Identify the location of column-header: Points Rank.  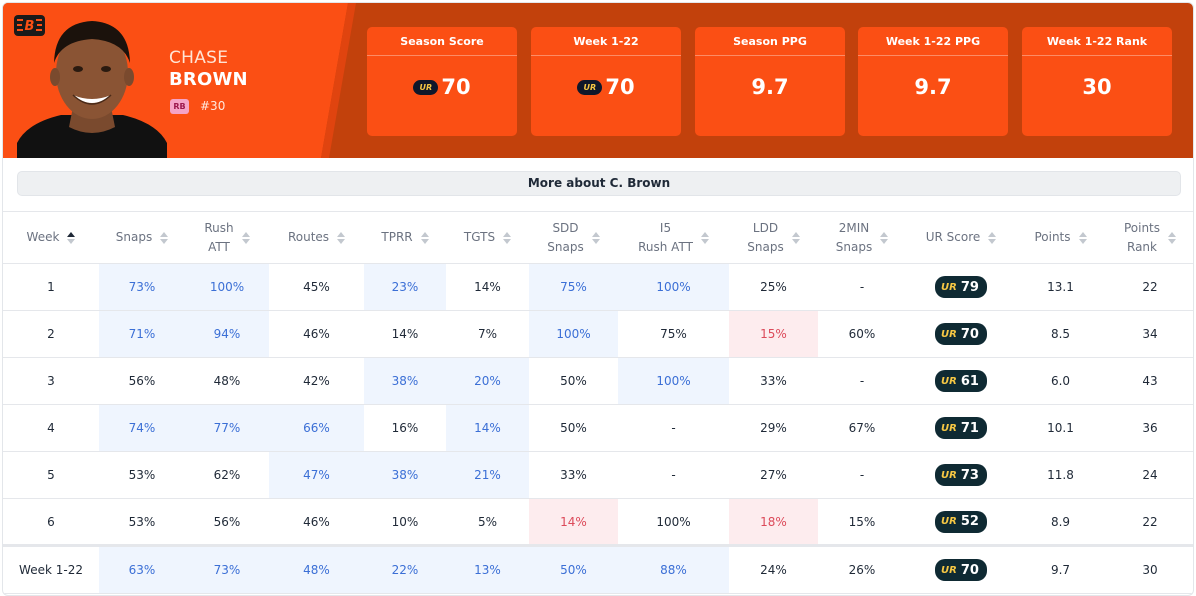
(1149, 237).